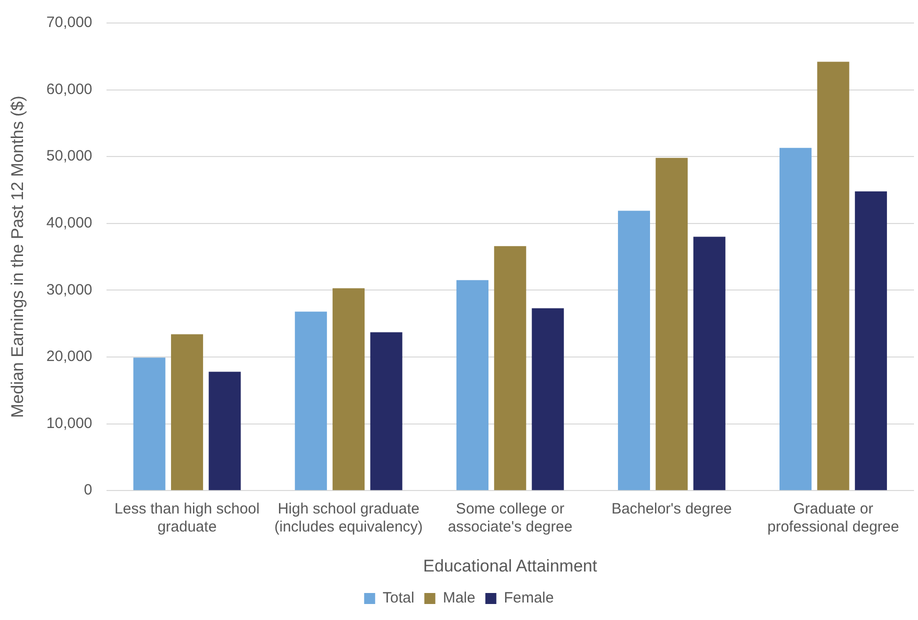 Image resolution: width=918 pixels, height=620 pixels. Describe the element at coordinates (69, 156) in the screenshot. I see `y-tick-label: 50,000` at that location.